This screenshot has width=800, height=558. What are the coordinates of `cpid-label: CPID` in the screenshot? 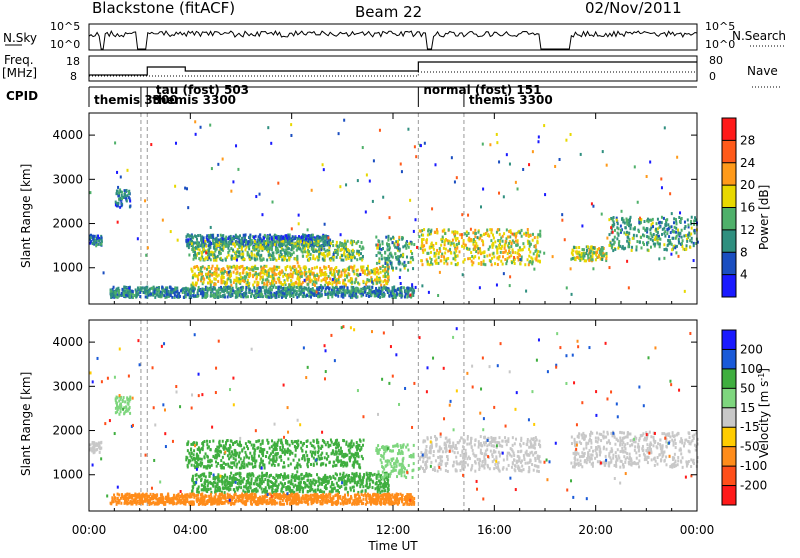 It's located at (22, 96).